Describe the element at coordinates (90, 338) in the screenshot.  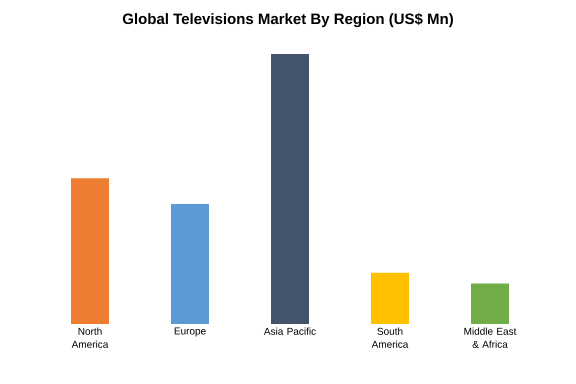
I see `x-tick-label: North America` at that location.